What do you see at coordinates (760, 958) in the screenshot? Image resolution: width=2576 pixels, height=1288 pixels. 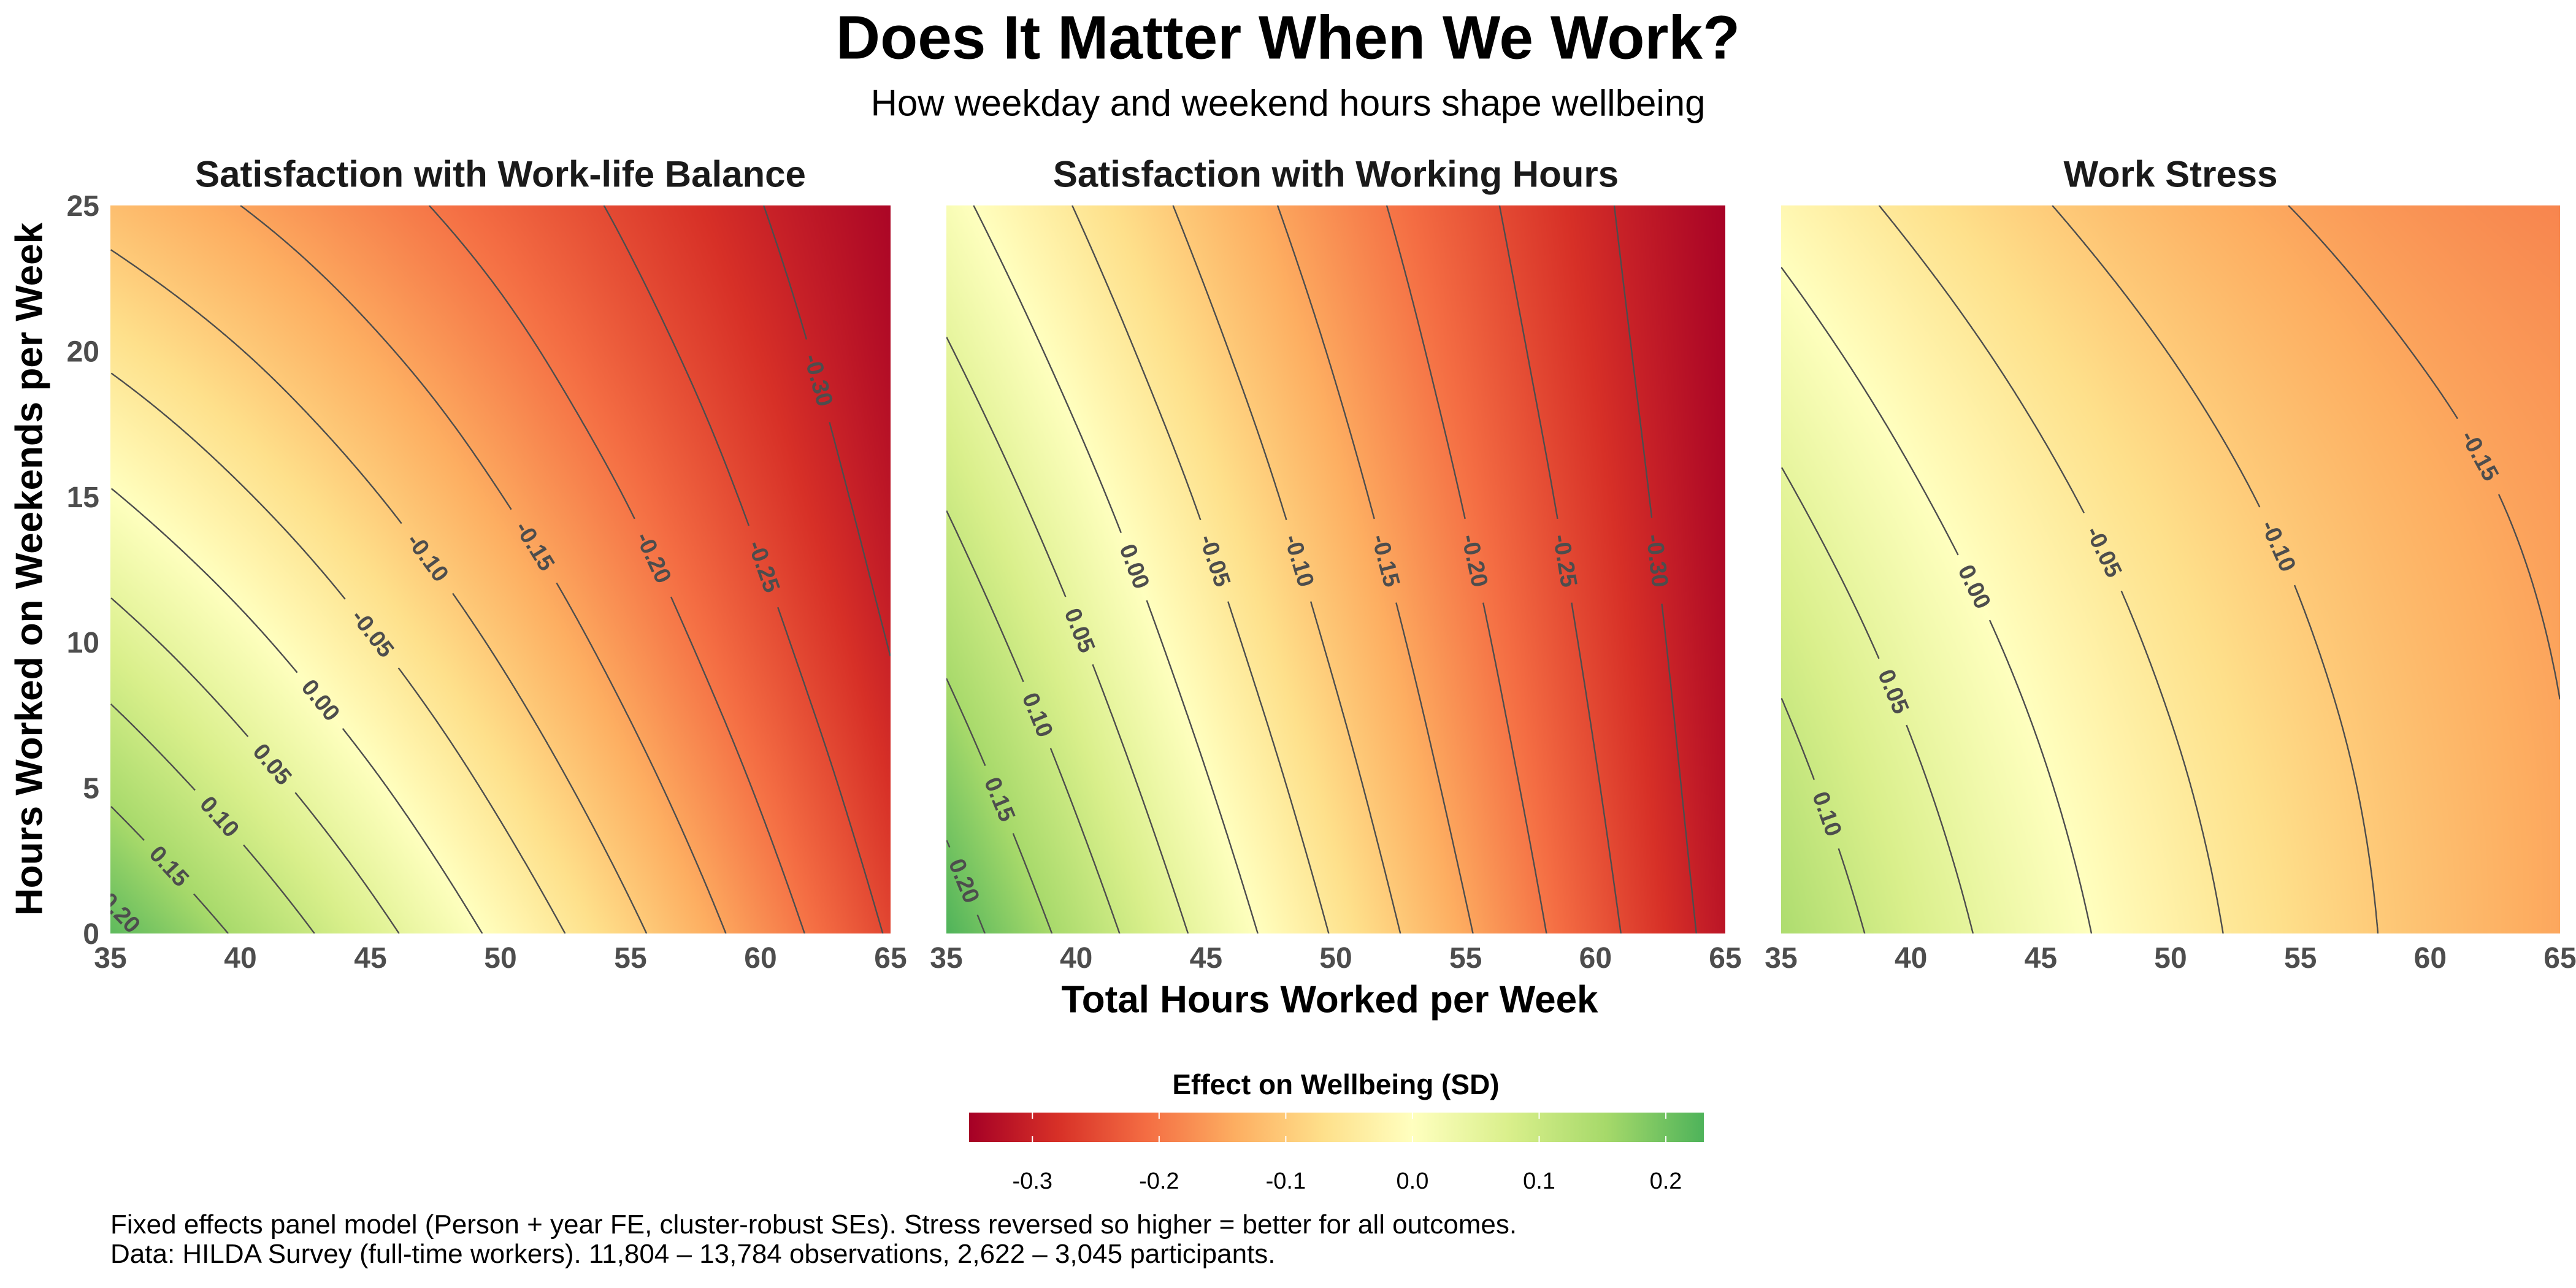 I see `x-tick-label: 60` at bounding box center [760, 958].